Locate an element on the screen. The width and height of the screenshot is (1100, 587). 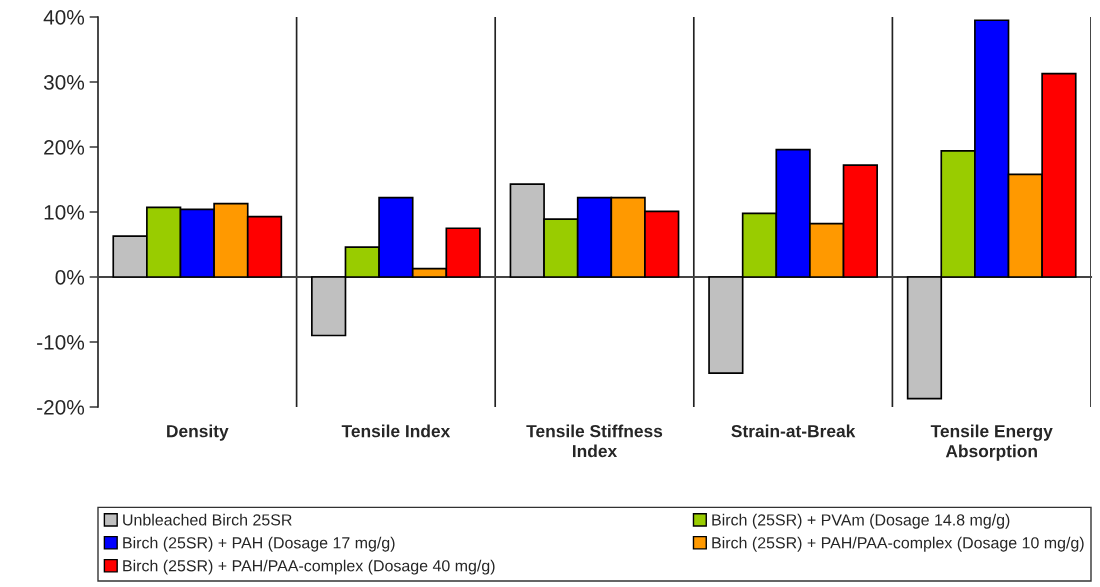
x-tick-label: Density is located at coordinates (198, 432).